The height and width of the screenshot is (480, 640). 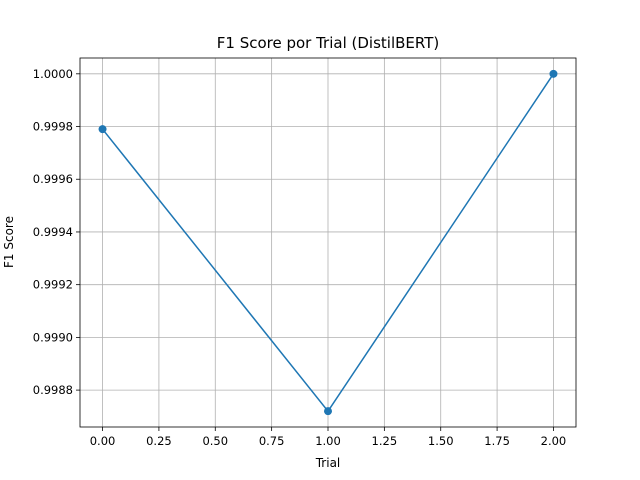 I want to click on y-tick-label: 0.9996, so click(x=53, y=179).